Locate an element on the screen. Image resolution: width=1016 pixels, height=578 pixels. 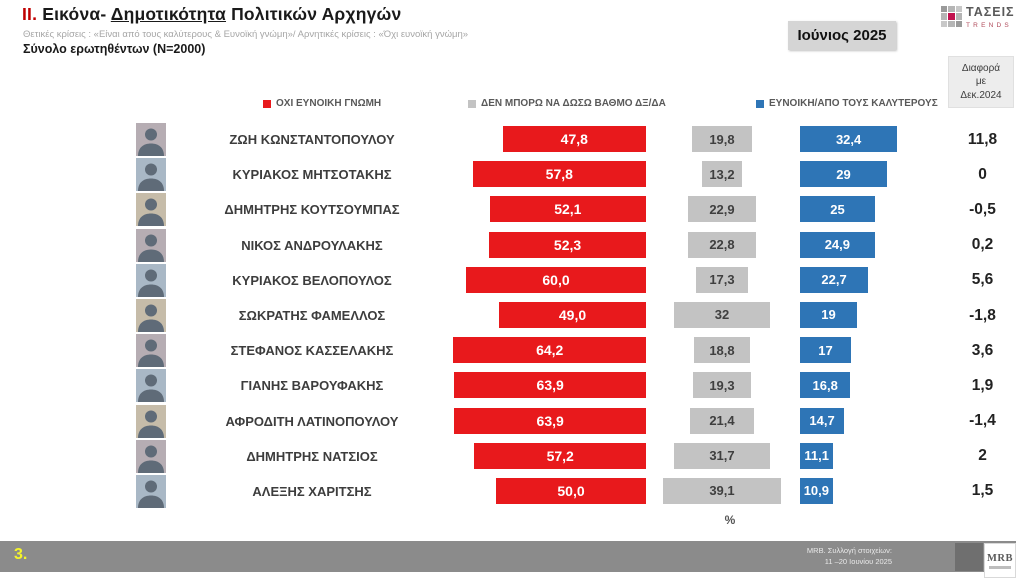
dontknow-bar: 19,3 is located at coordinates (722, 385).